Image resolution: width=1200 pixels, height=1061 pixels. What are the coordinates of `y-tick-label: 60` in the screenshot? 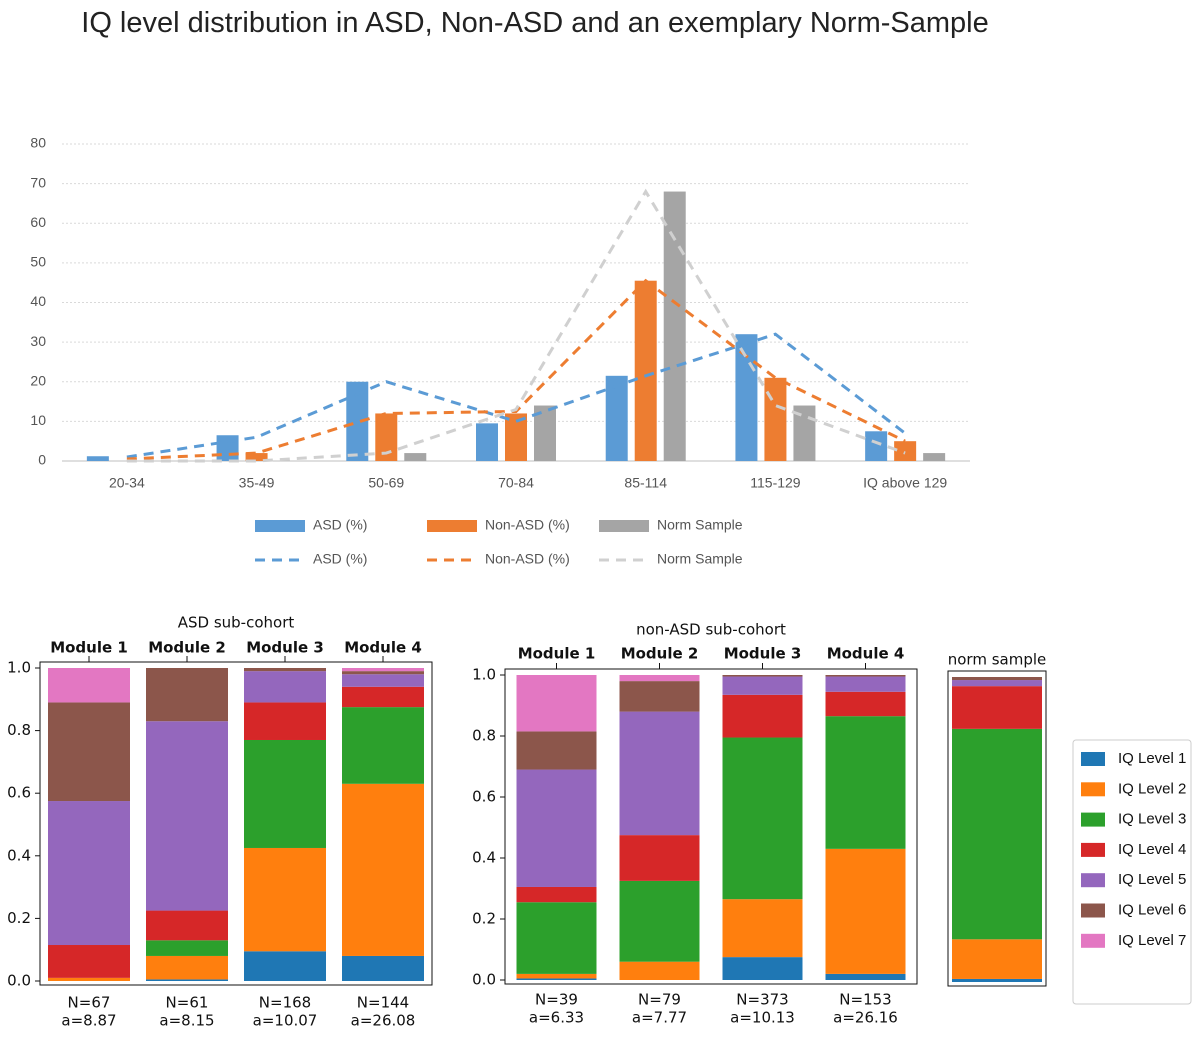 It's located at (38, 222).